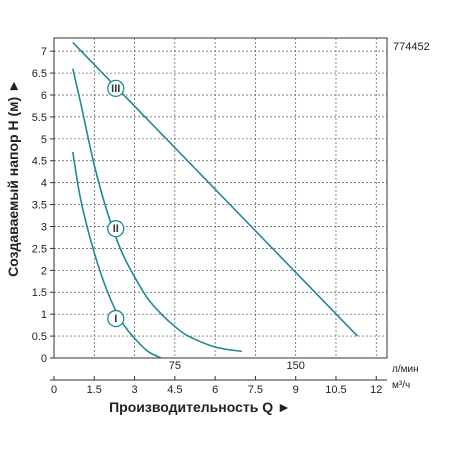 The height and width of the screenshot is (450, 450). Describe the element at coordinates (44, 271) in the screenshot. I see `y-tick-label: 2` at that location.